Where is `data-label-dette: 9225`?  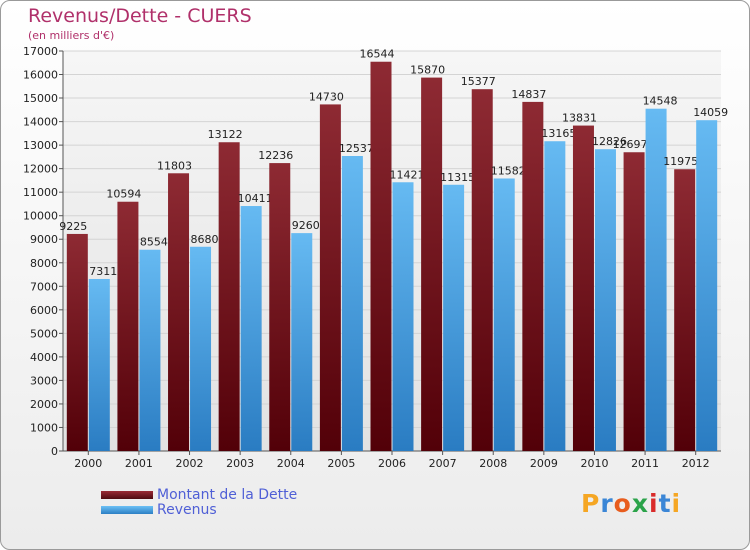
data-label-dette: 9225 is located at coordinates (73, 226).